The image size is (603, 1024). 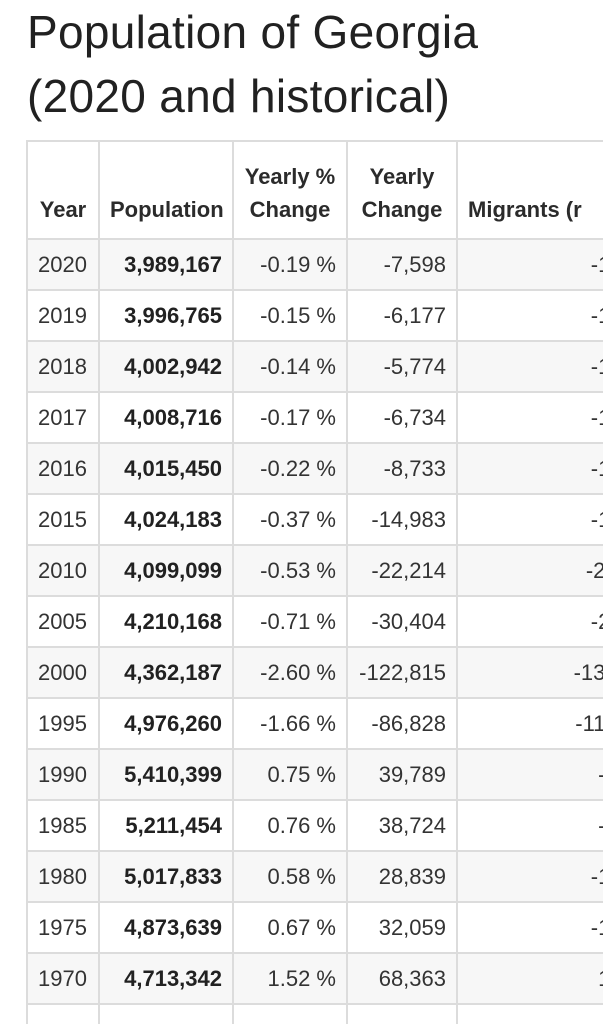 What do you see at coordinates (166, 672) in the screenshot?
I see `cell-population: 4,362,187` at bounding box center [166, 672].